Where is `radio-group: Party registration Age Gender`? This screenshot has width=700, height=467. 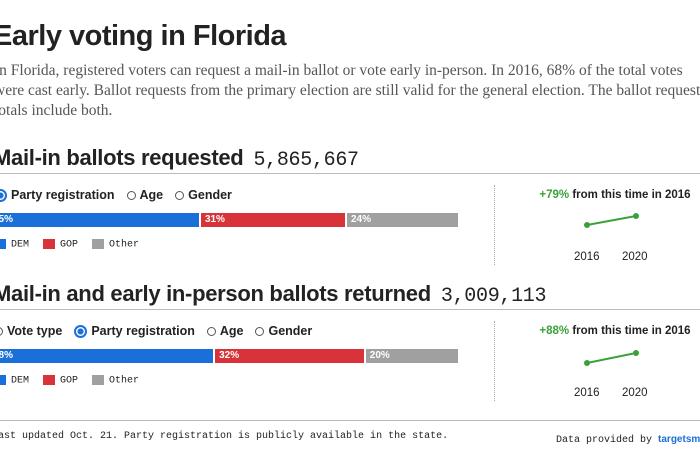 radio-group: Party registration Age Gender is located at coordinates (116, 195).